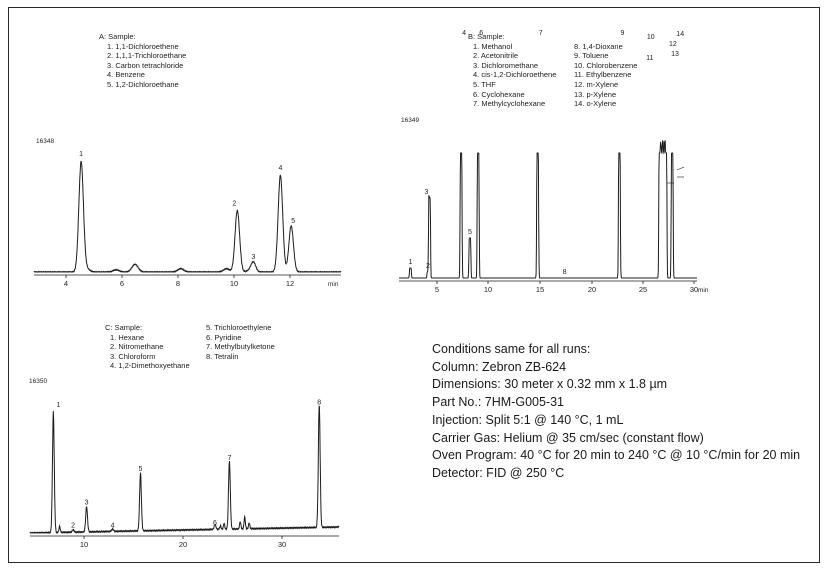 This screenshot has width=828, height=571. I want to click on peak-leader-line, so click(680, 168).